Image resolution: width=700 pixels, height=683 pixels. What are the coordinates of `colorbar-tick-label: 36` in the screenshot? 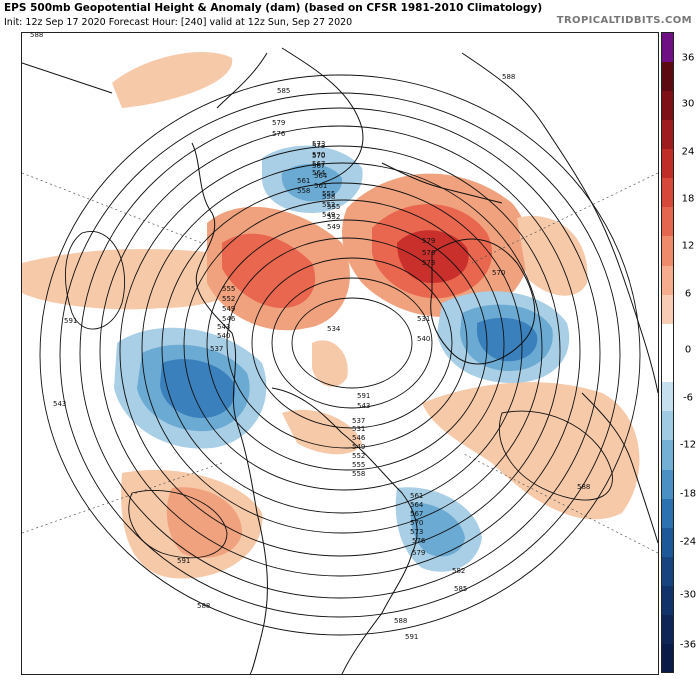 It's located at (688, 58).